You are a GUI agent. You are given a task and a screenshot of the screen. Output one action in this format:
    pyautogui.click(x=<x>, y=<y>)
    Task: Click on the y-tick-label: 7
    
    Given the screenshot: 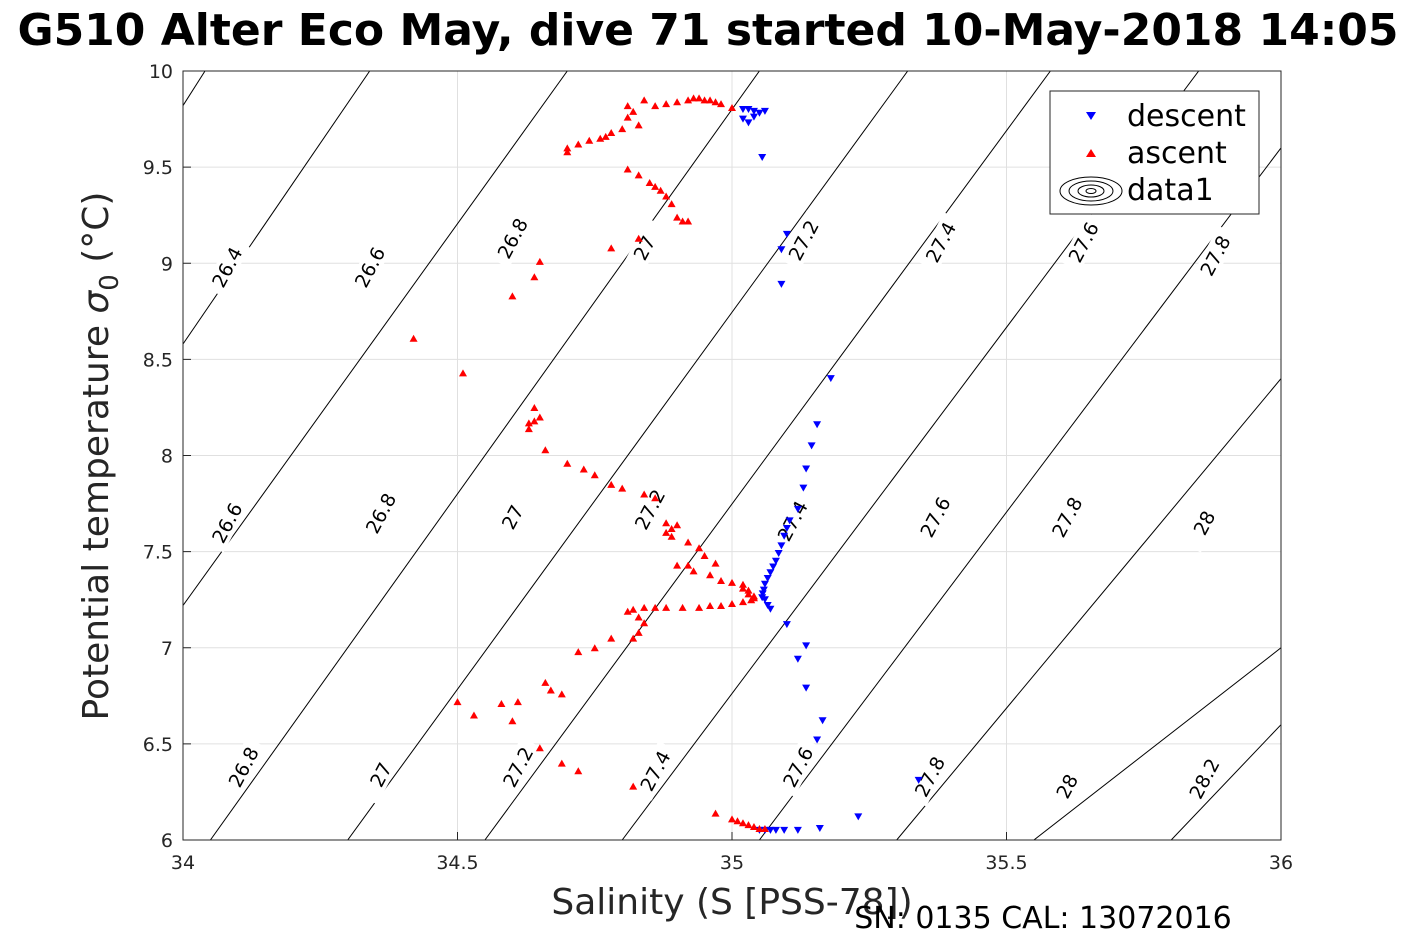 What is the action you would take?
    pyautogui.click(x=167, y=649)
    